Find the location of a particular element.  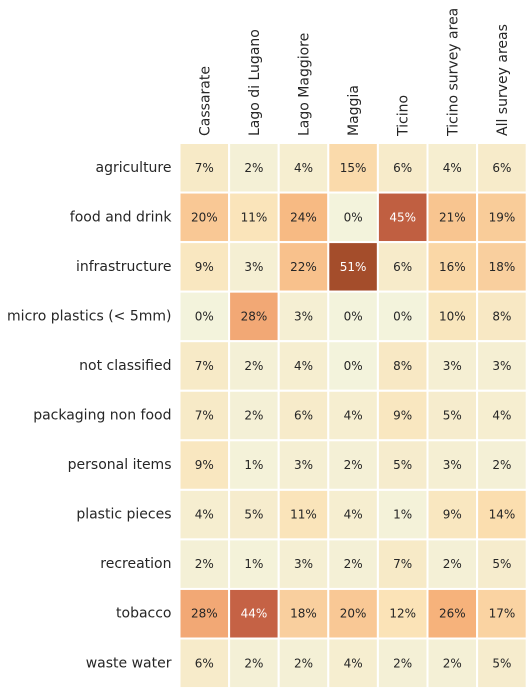

column-label: Lago di Lugano is located at coordinates (255, 82).